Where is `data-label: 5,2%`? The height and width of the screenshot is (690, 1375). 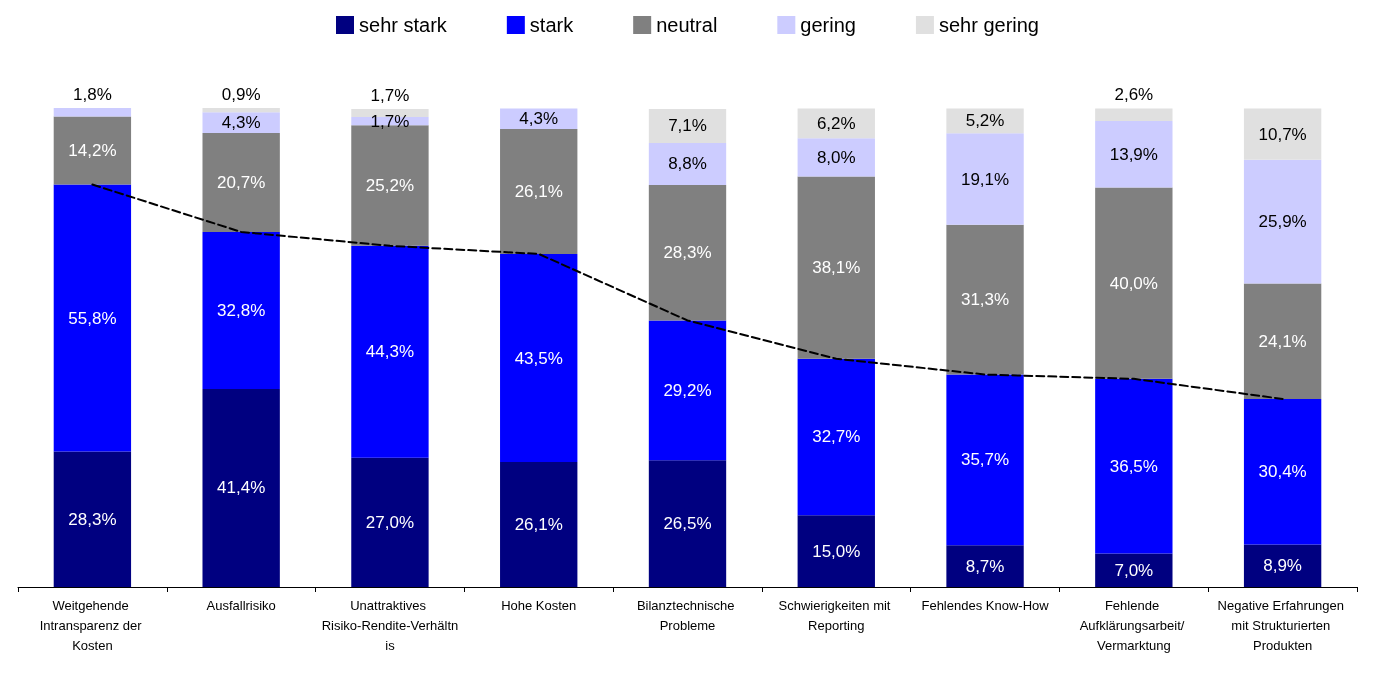
data-label: 5,2% is located at coordinates (985, 121).